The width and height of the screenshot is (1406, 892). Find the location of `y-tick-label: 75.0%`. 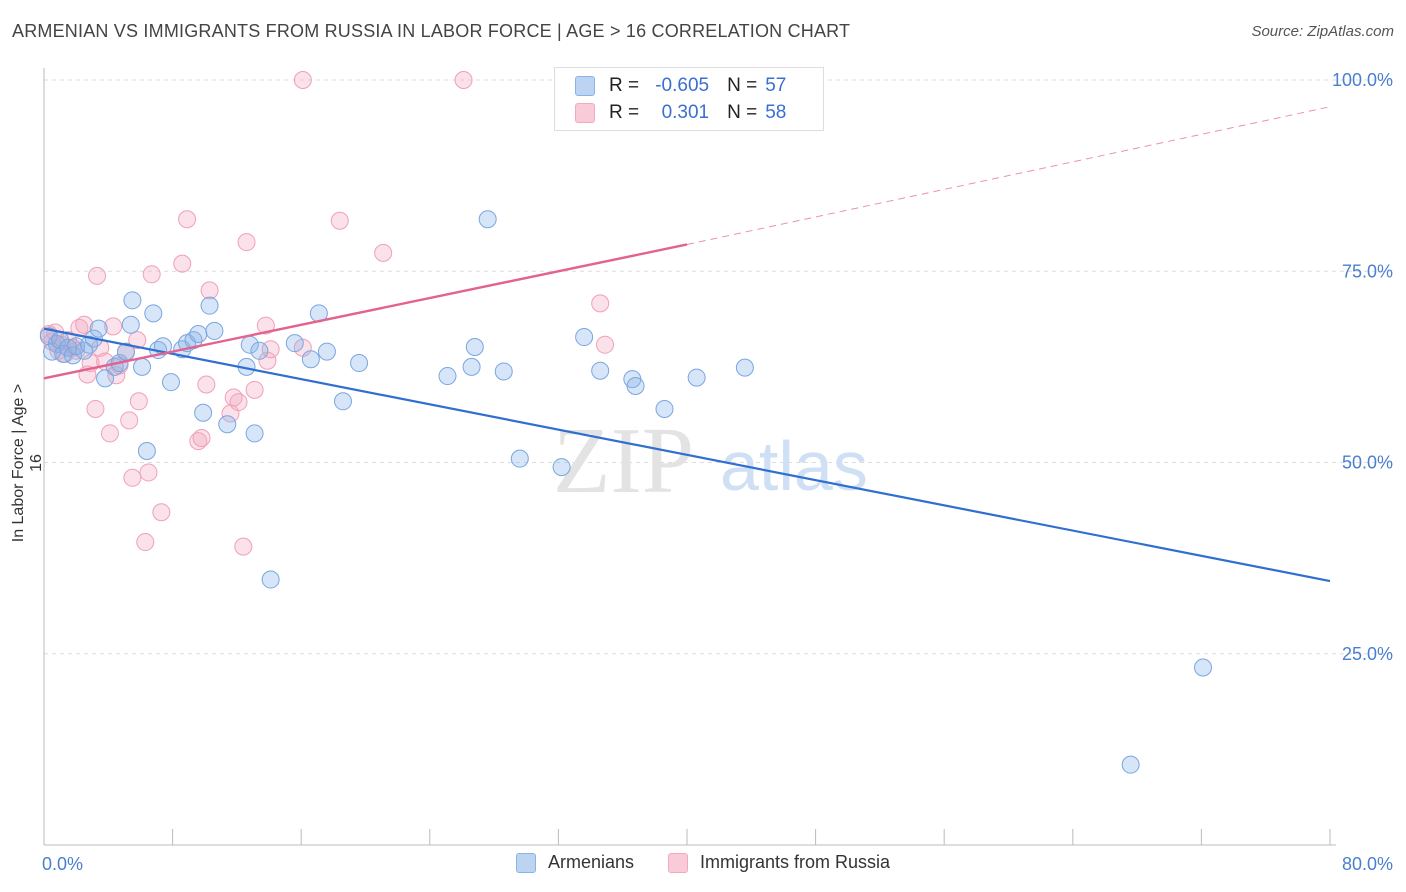

y-tick-label: 75.0% is located at coordinates (1367, 271).